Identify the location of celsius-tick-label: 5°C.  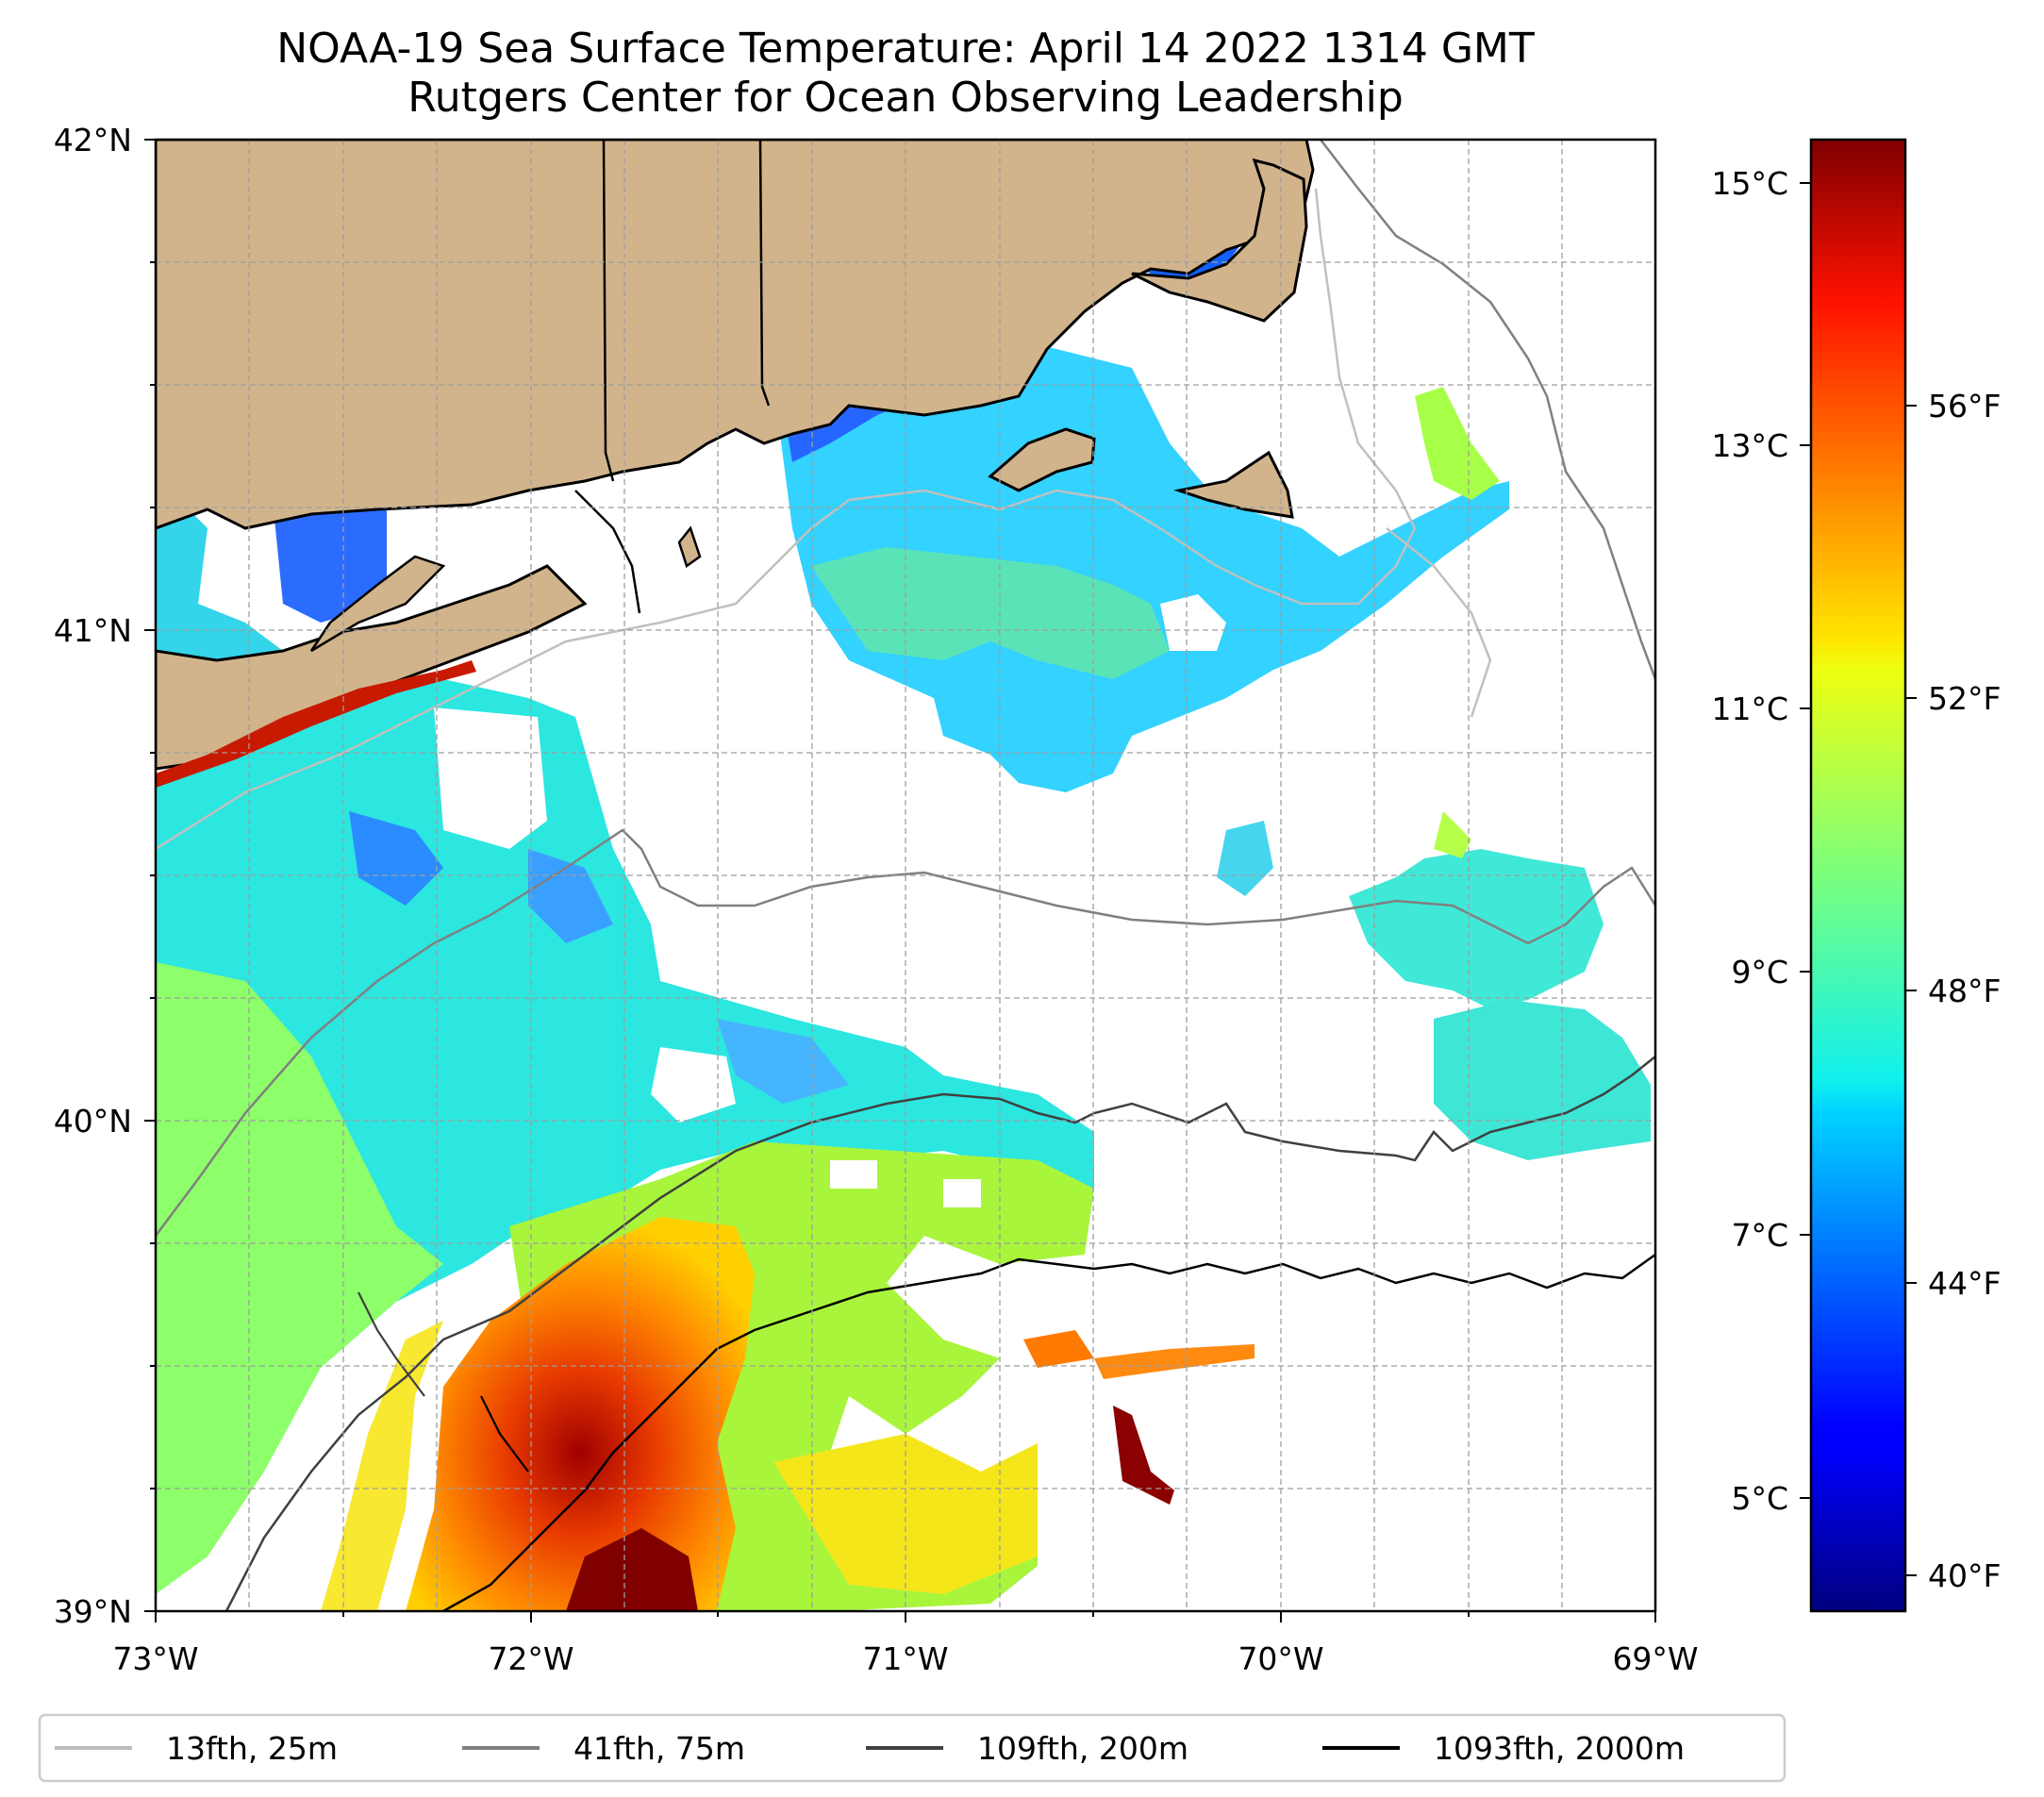
(1760, 1498).